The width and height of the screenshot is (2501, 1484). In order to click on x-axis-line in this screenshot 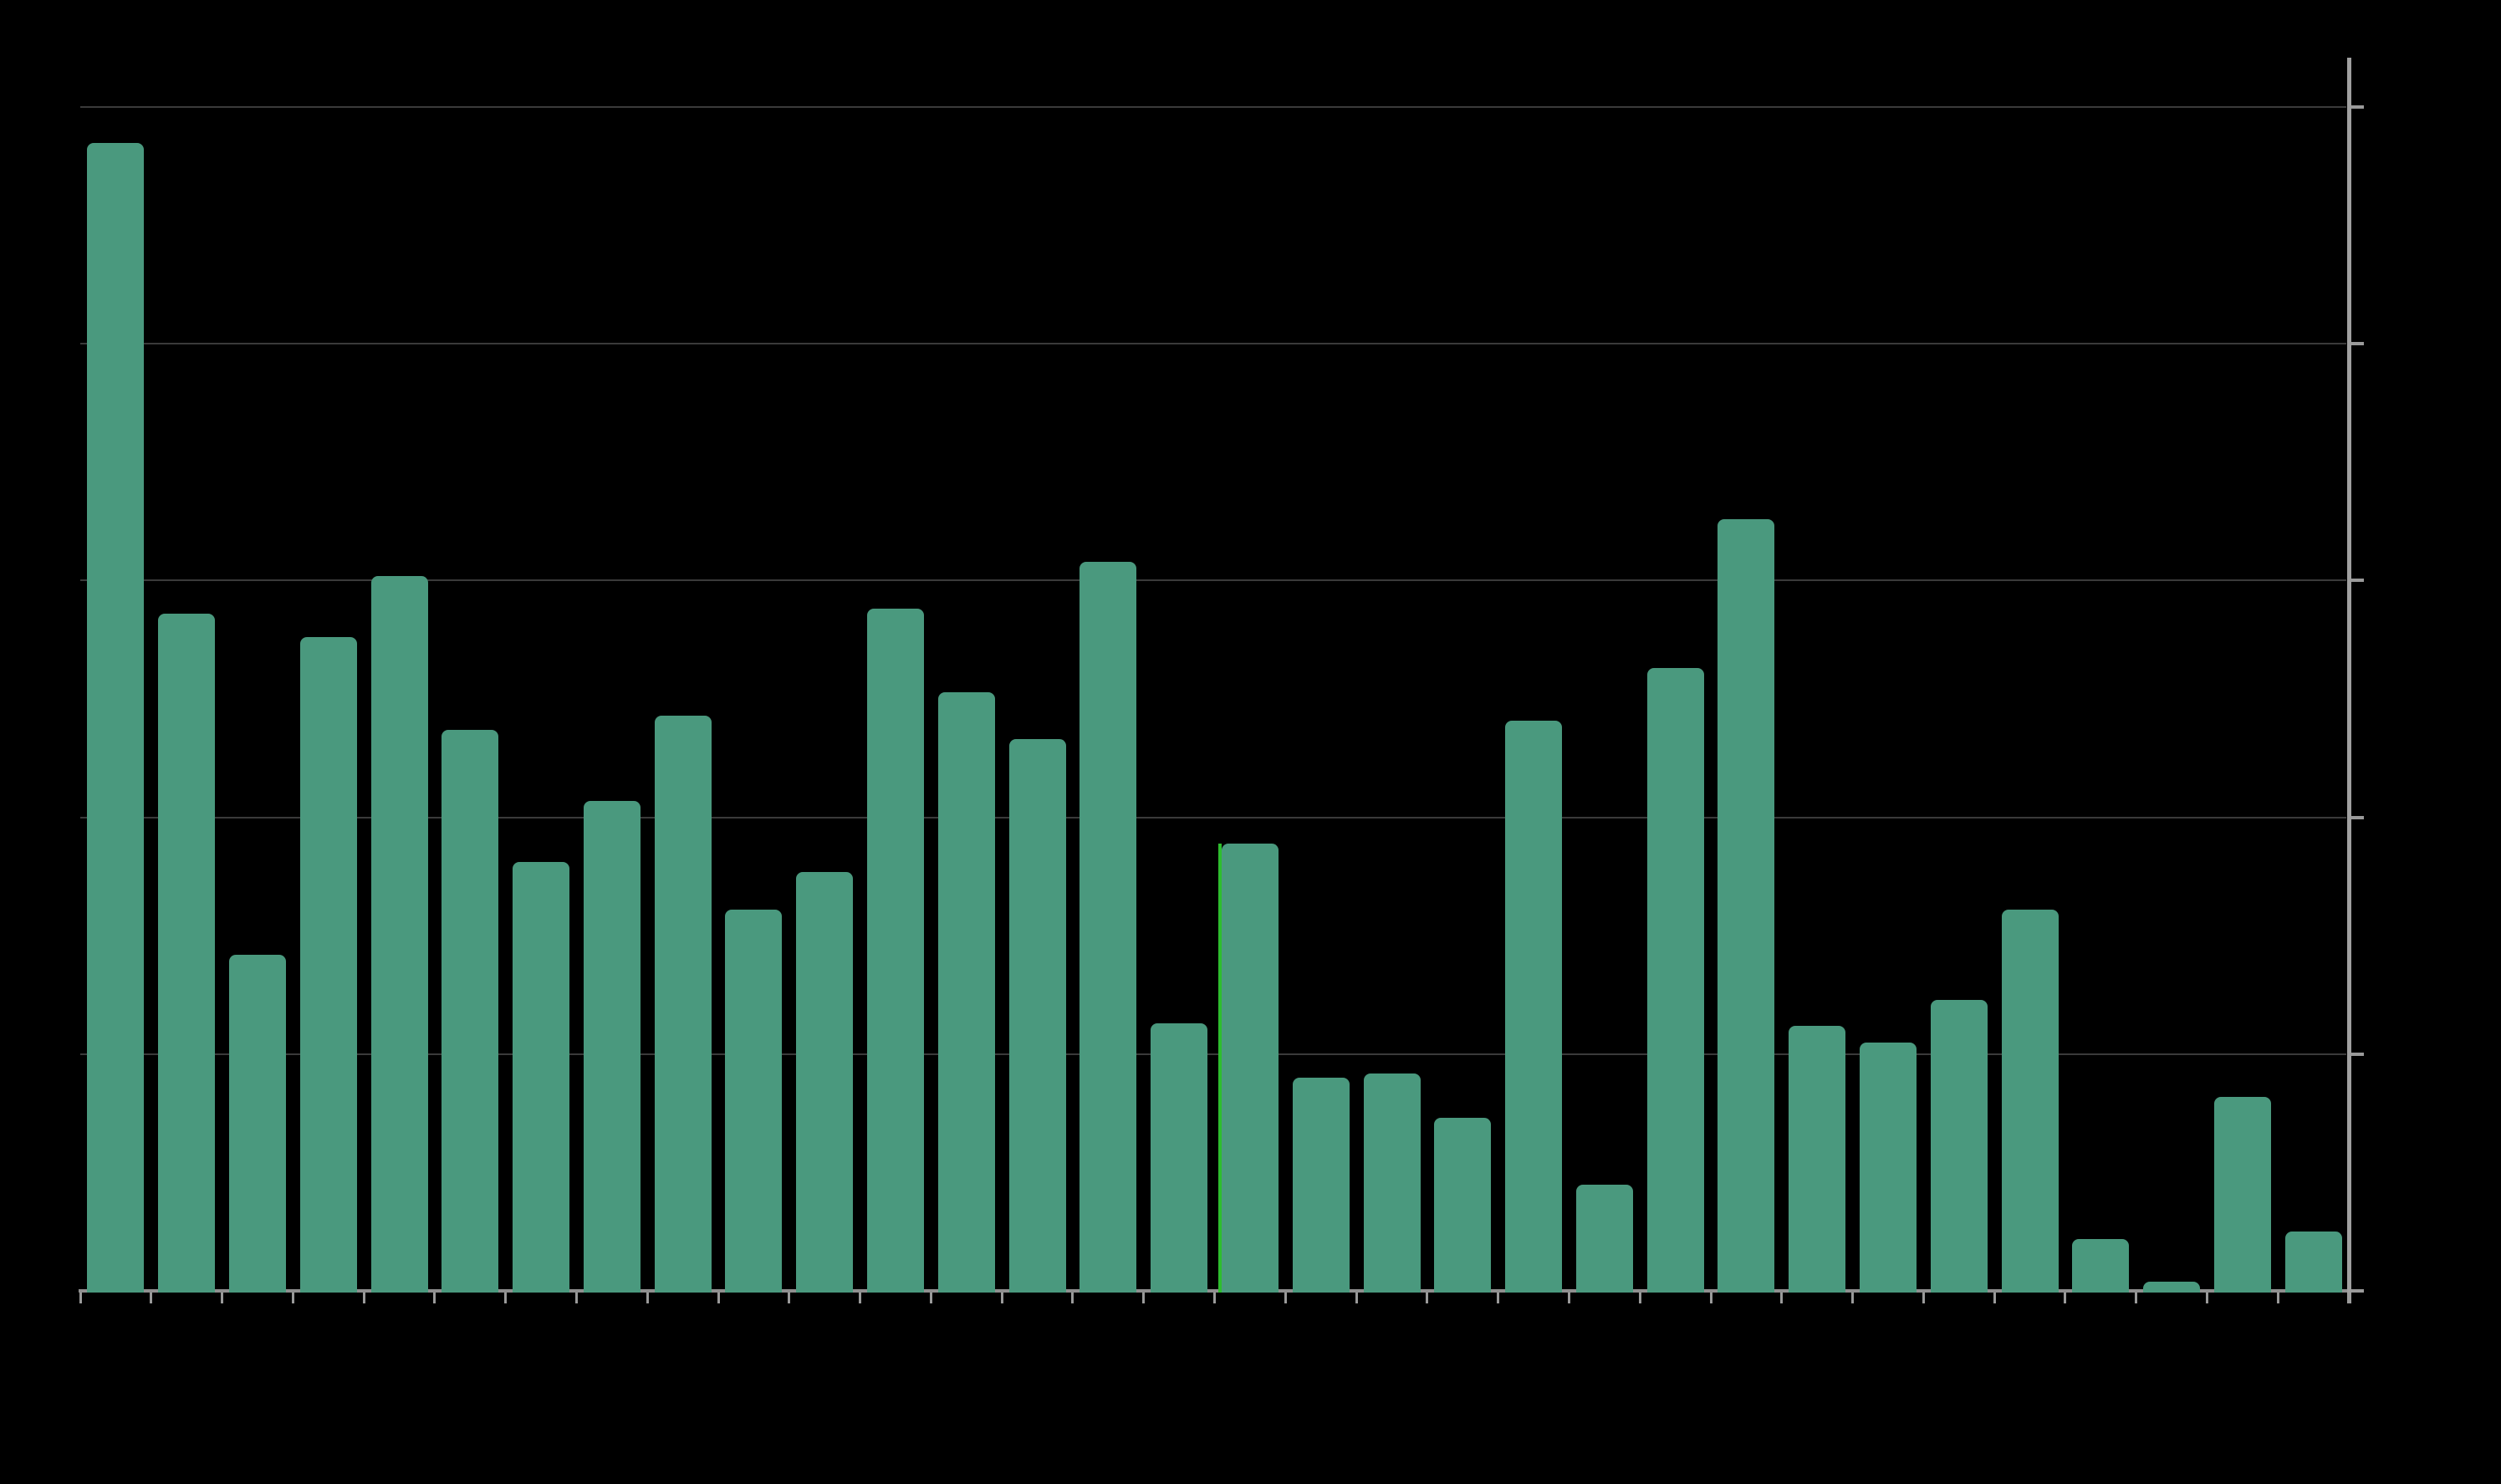, I will do `click(1214, 1291)`.